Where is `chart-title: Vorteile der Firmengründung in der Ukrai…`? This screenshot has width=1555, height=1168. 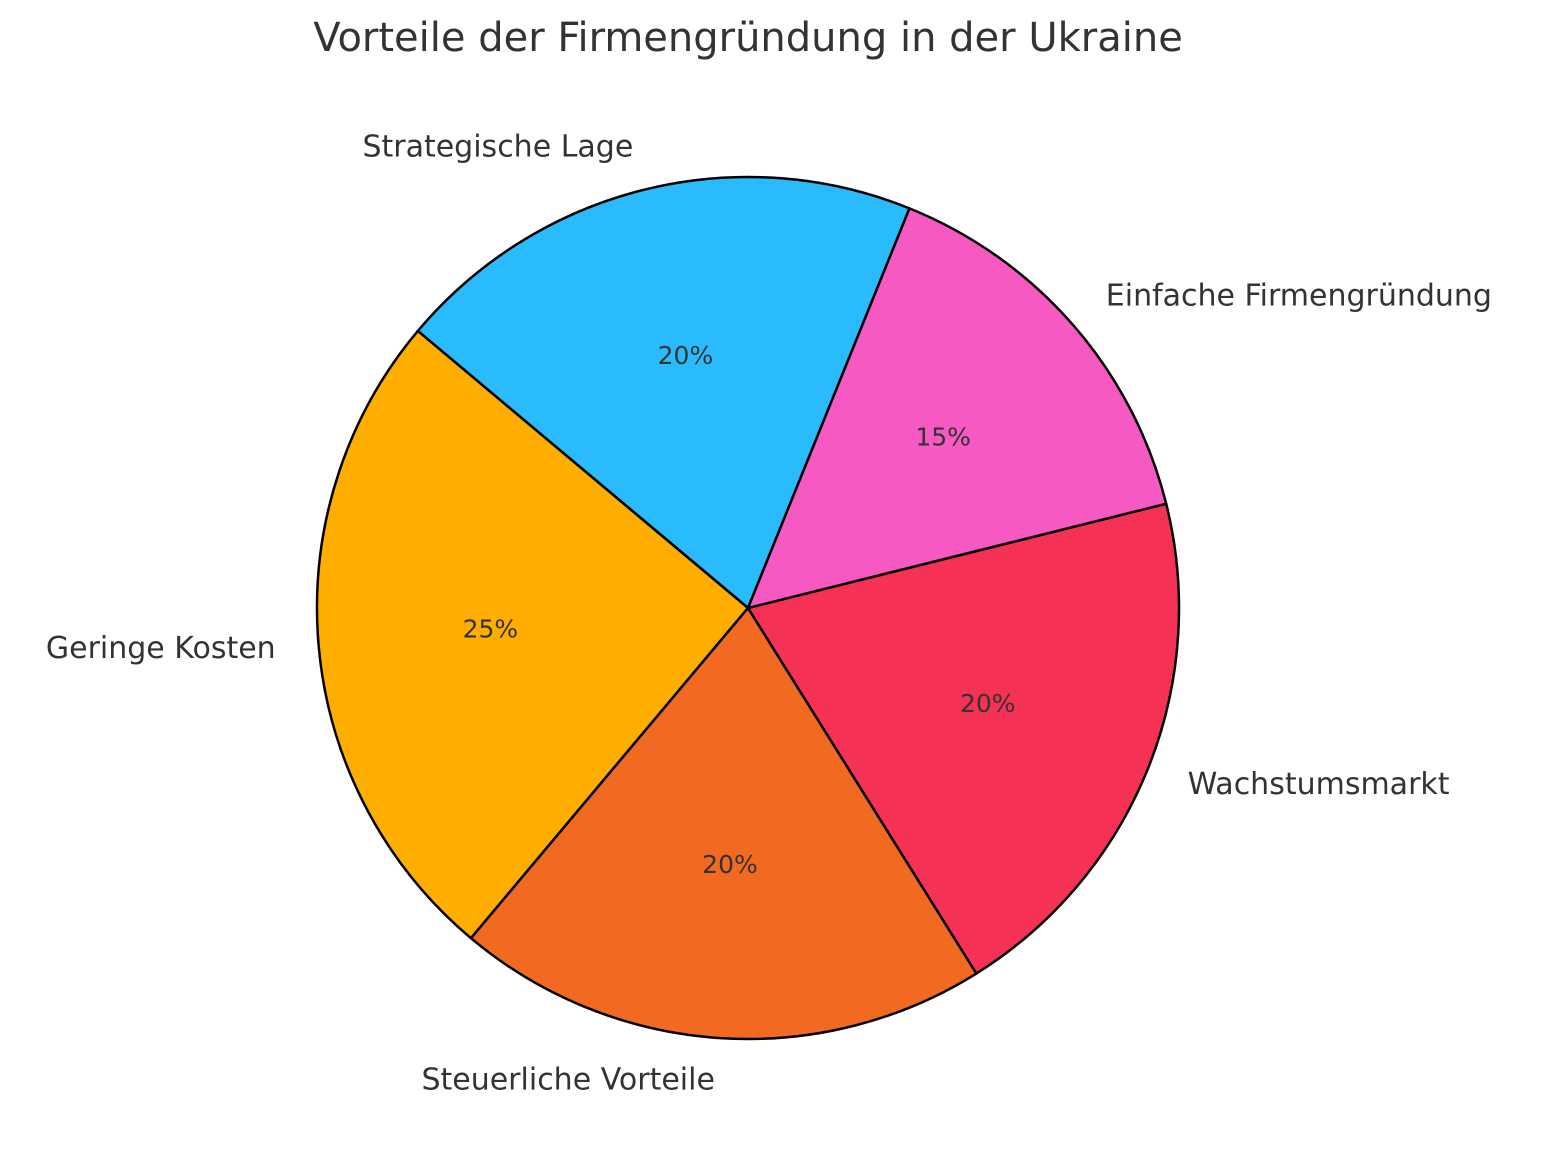 chart-title: Vorteile der Firmengründung in der Ukrai… is located at coordinates (748, 38).